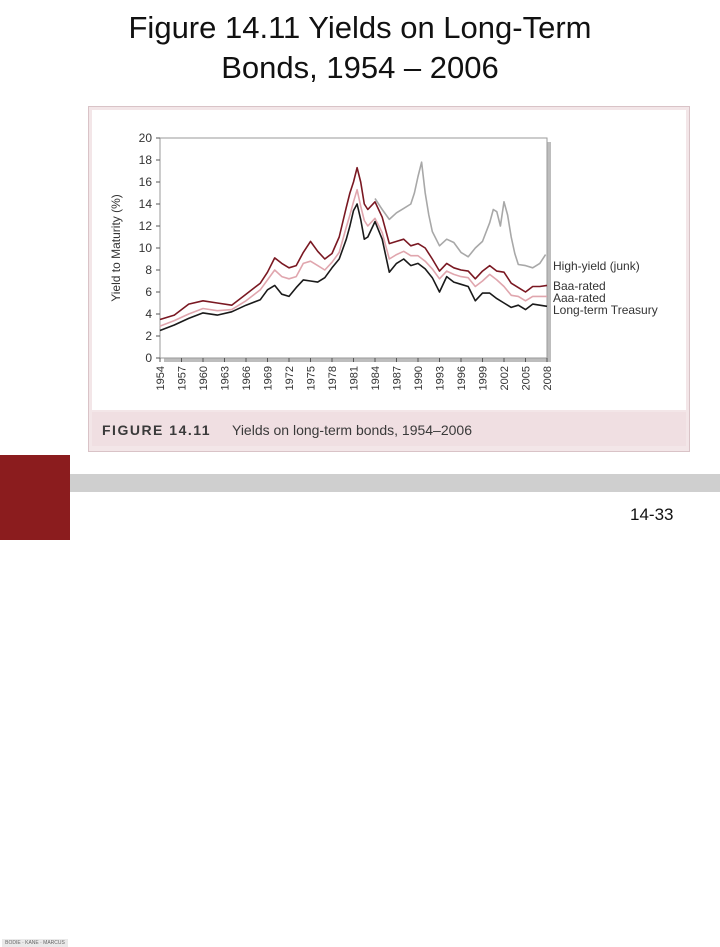 This screenshot has height=947, width=720. Describe the element at coordinates (157, 430) in the screenshot. I see `figure-label: FIGURE 14.11` at that location.